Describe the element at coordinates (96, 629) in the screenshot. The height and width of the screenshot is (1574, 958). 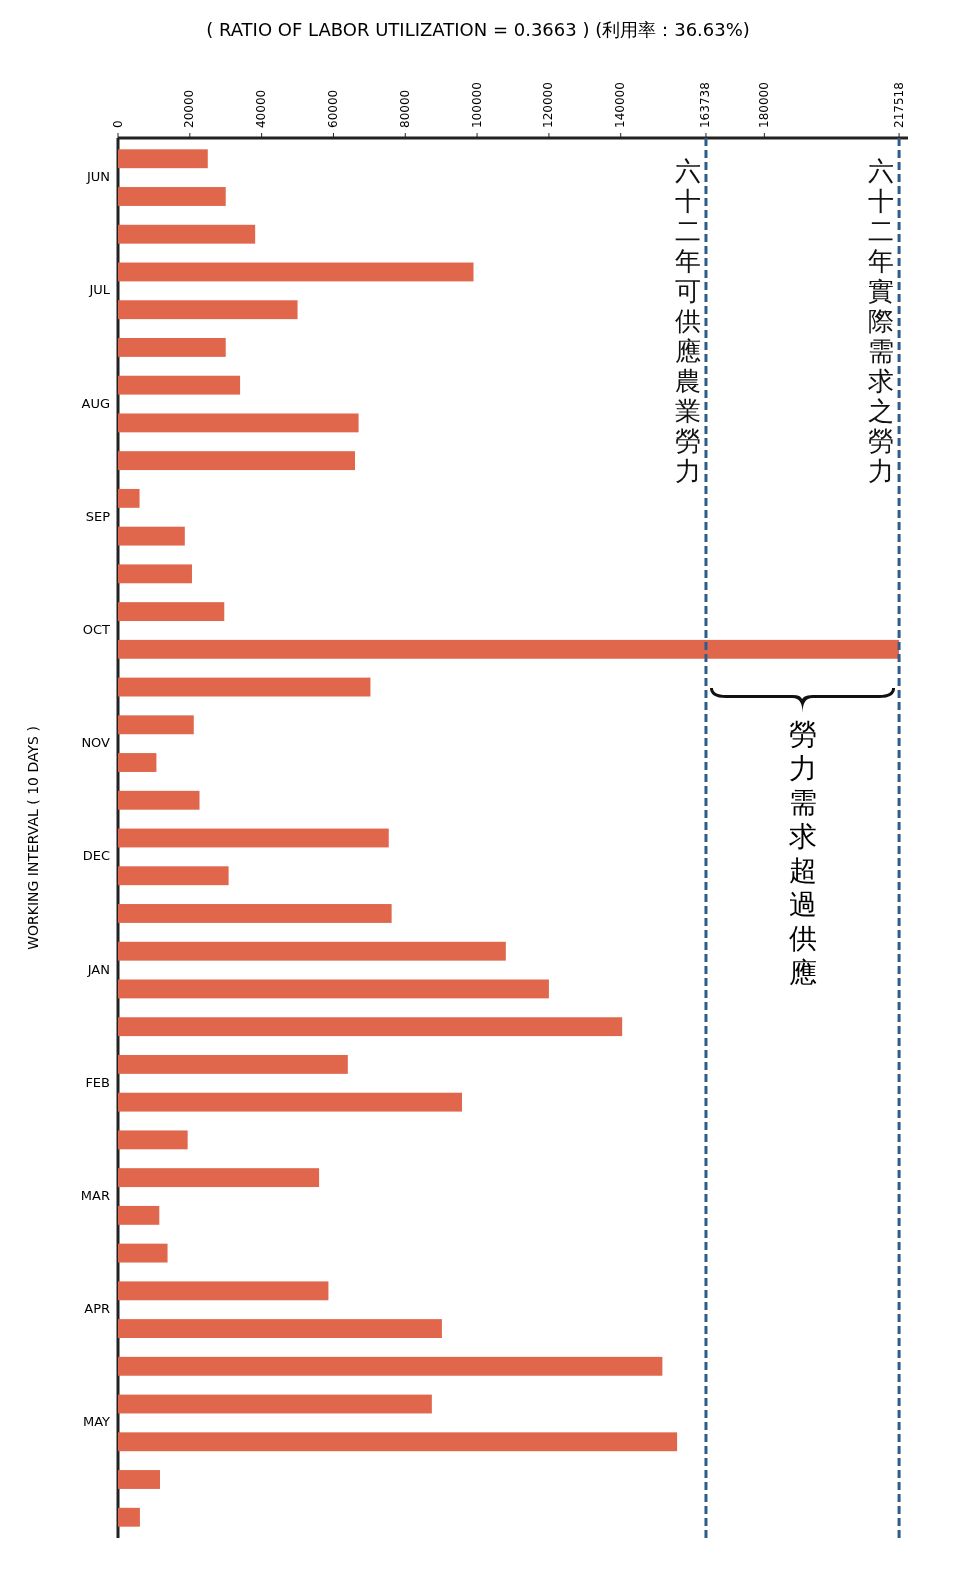
I see `y-tick-label: OCT` at that location.